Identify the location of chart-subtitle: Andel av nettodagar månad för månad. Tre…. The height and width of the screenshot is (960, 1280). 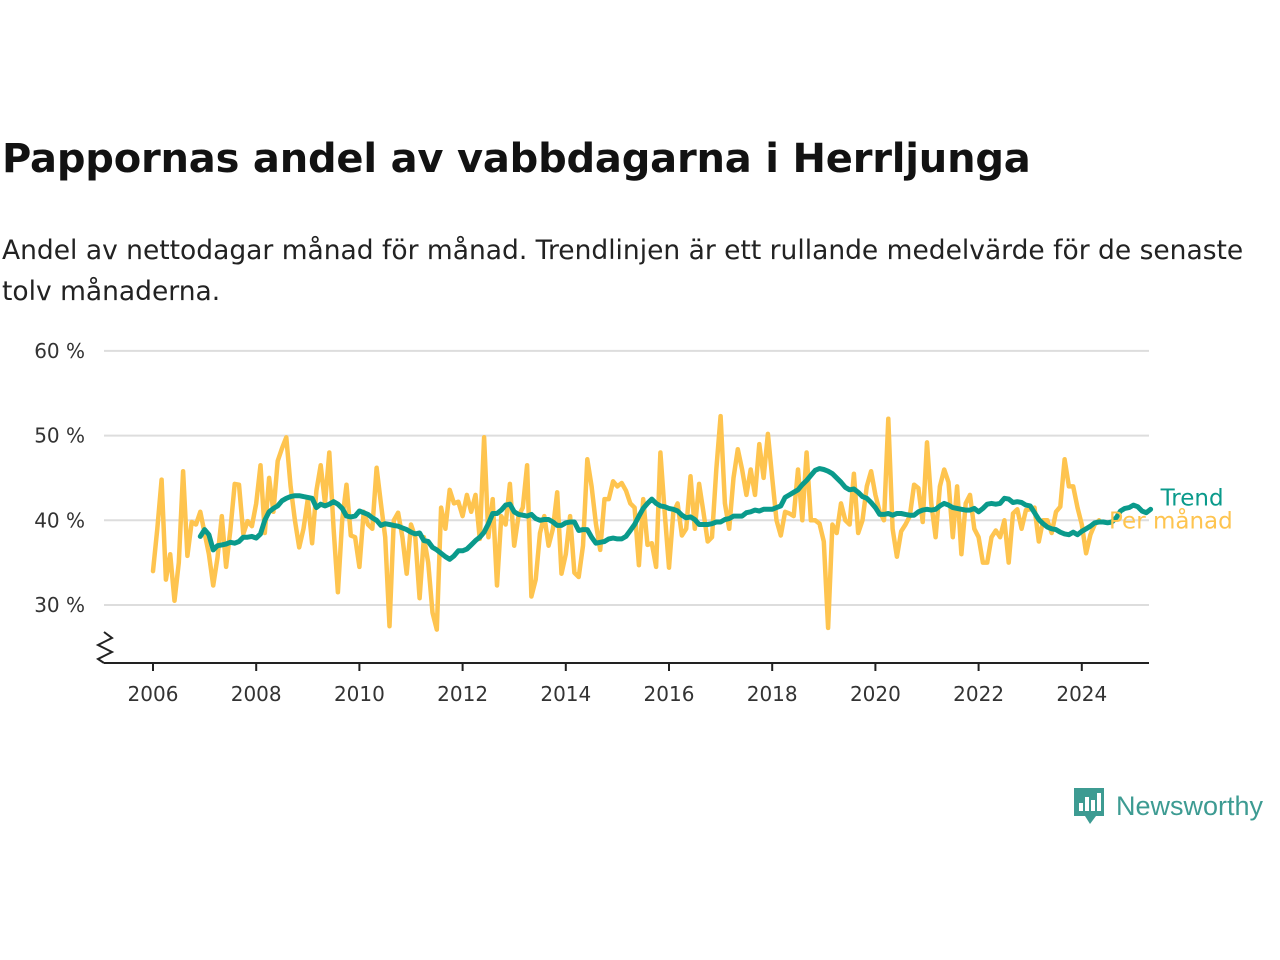
(623, 271).